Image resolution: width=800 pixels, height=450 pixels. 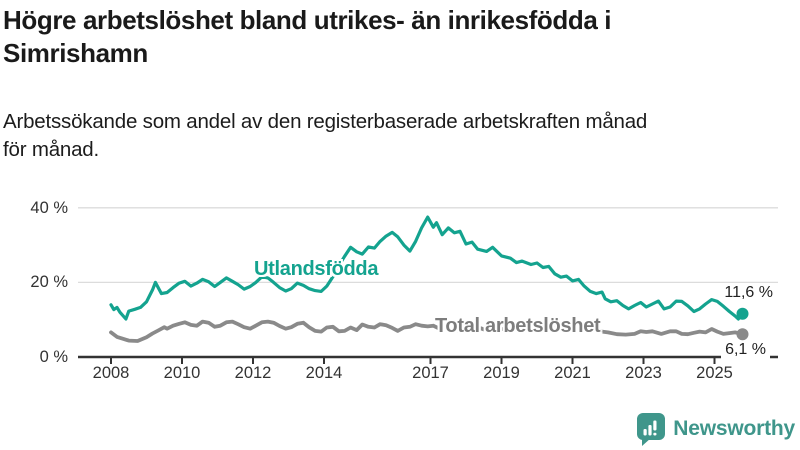 I want to click on y-tick-label-40: 40 %, so click(x=49, y=207).